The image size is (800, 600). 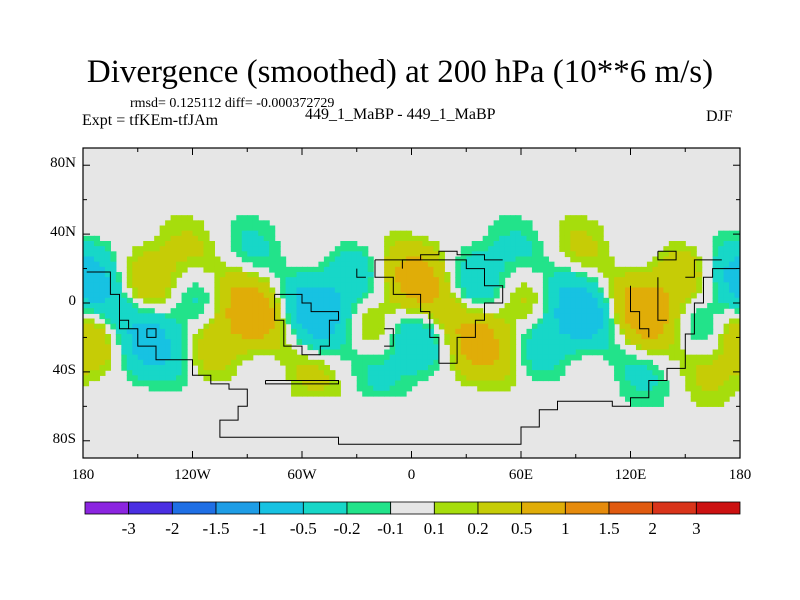 I want to click on colorbar-swatch, so click(x=543, y=508).